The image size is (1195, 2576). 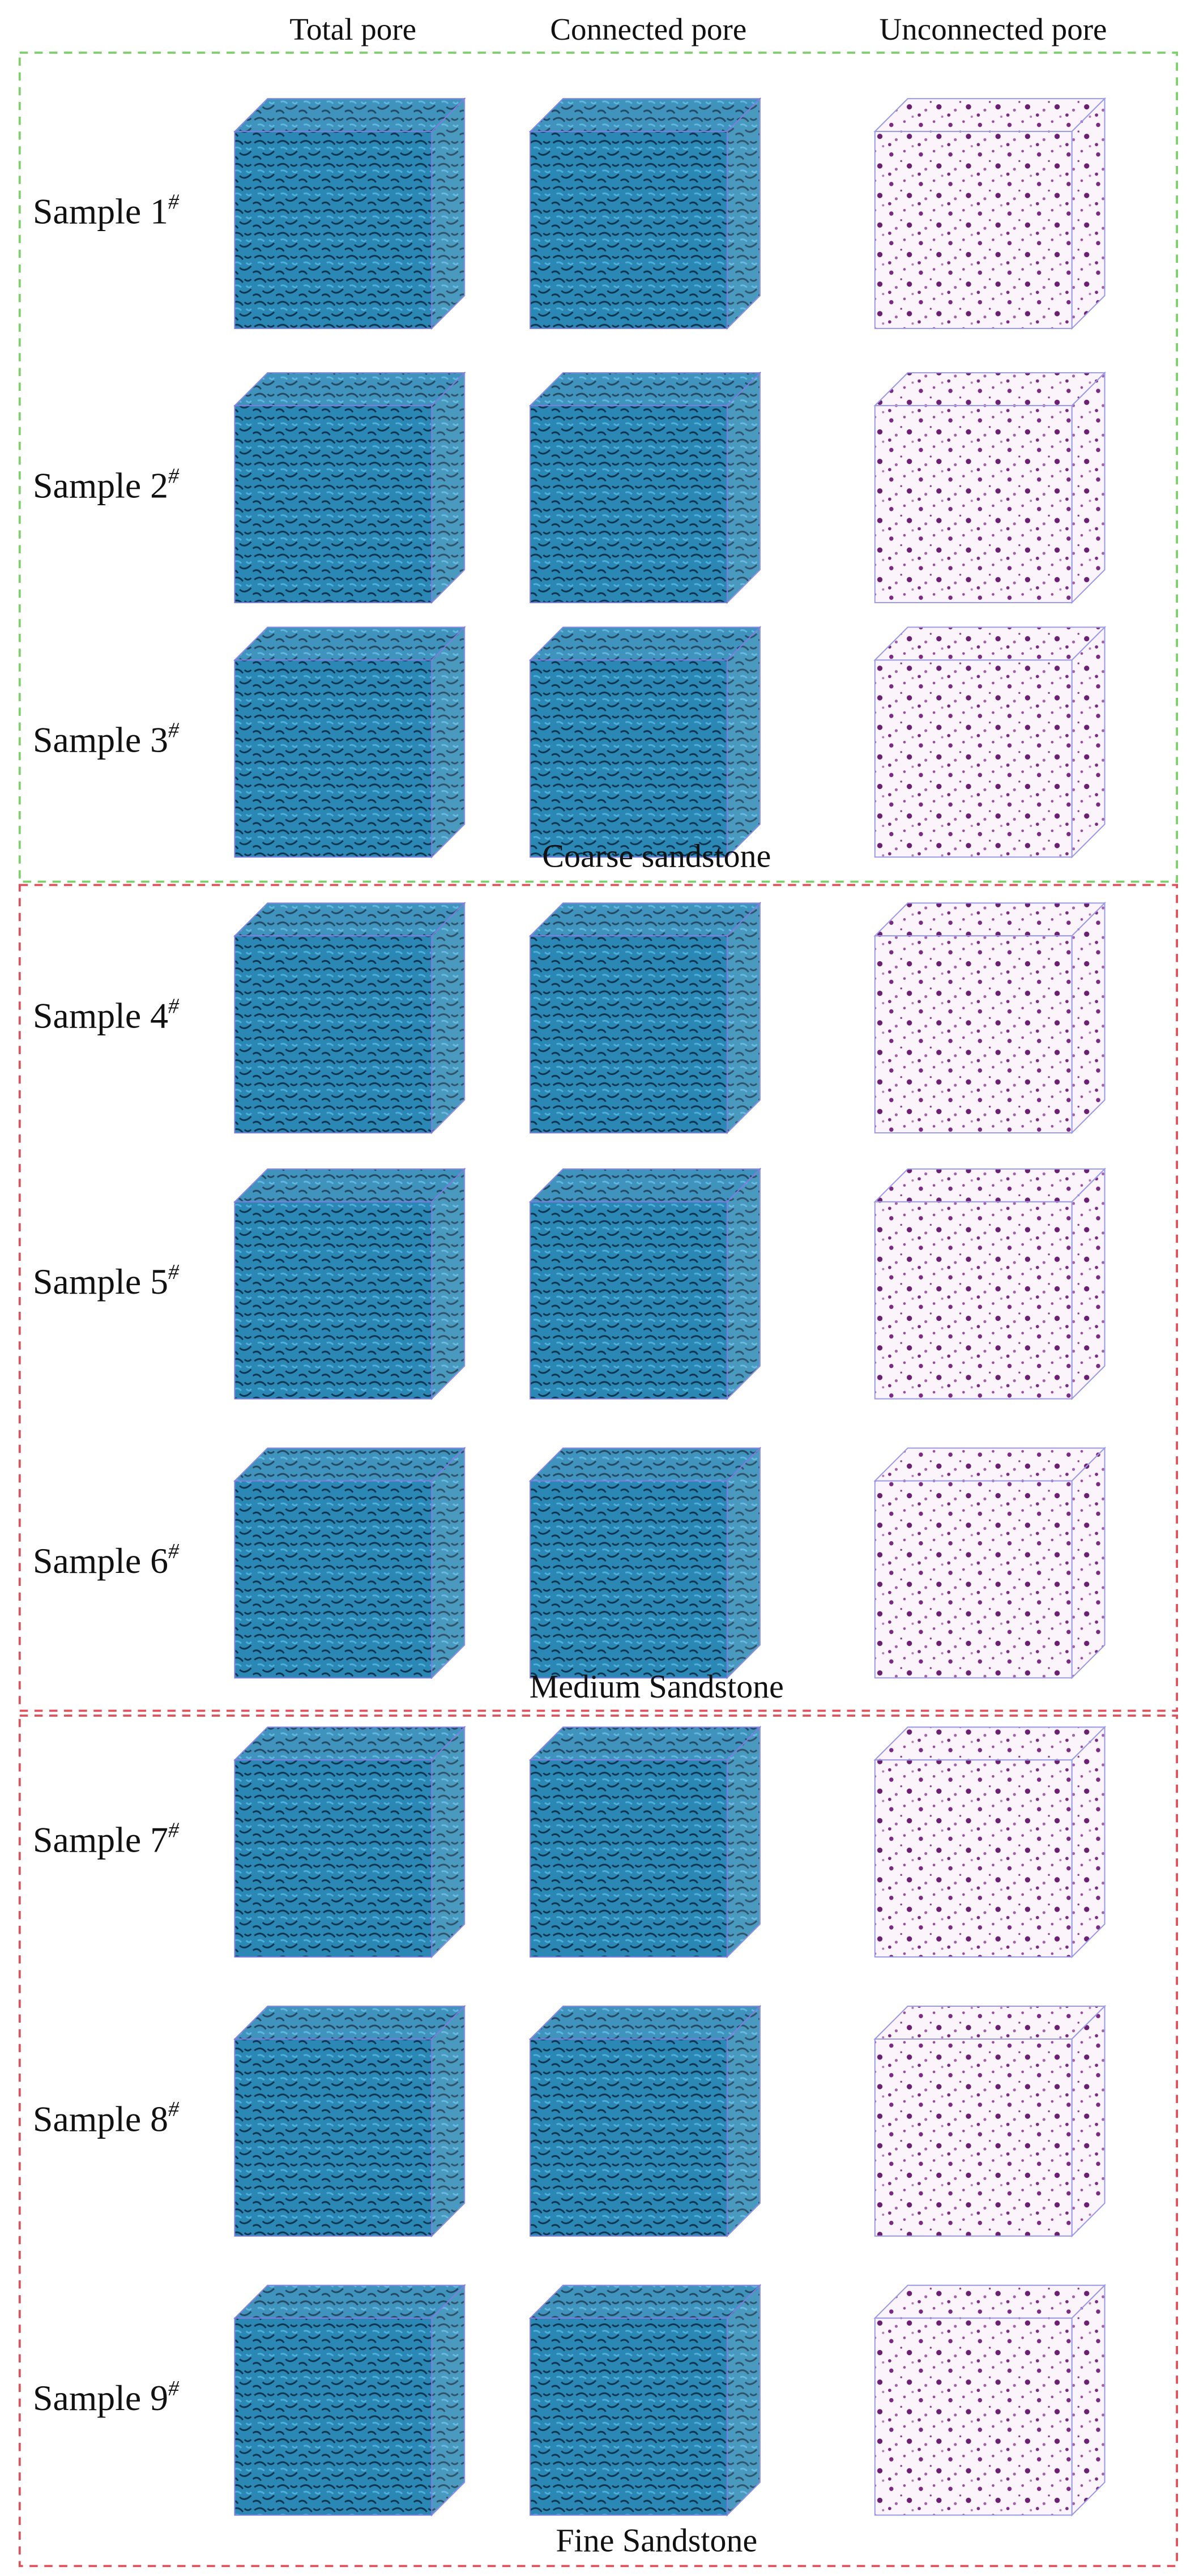 What do you see at coordinates (101, 2119) in the screenshot?
I see `sample-name: Sample 8` at bounding box center [101, 2119].